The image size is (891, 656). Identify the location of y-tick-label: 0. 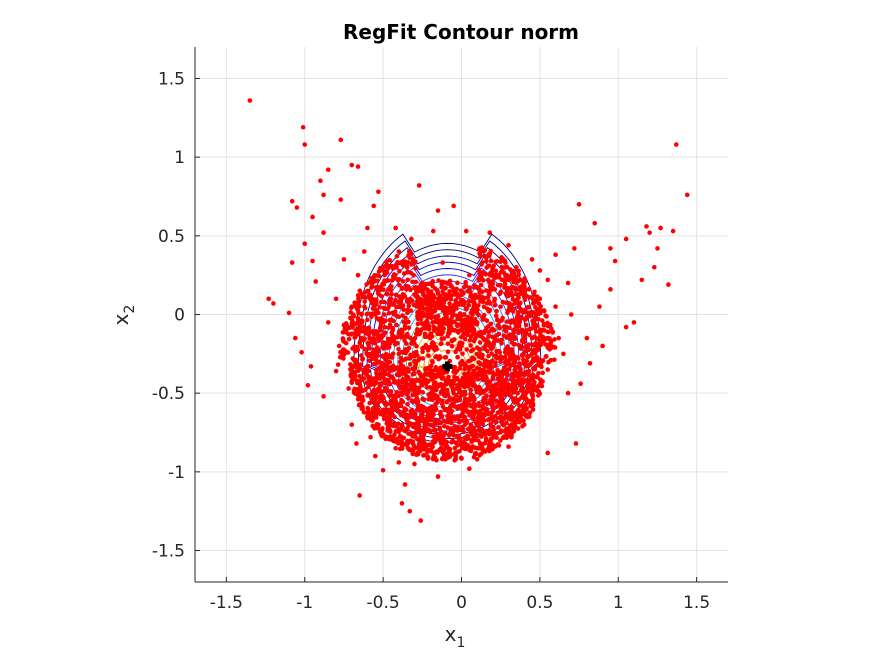
(179, 316).